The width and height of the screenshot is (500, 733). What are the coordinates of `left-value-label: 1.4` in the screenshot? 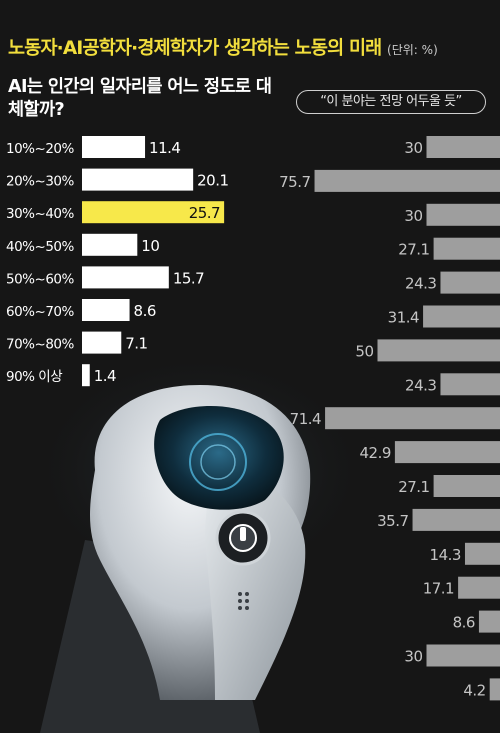 It's located at (105, 376).